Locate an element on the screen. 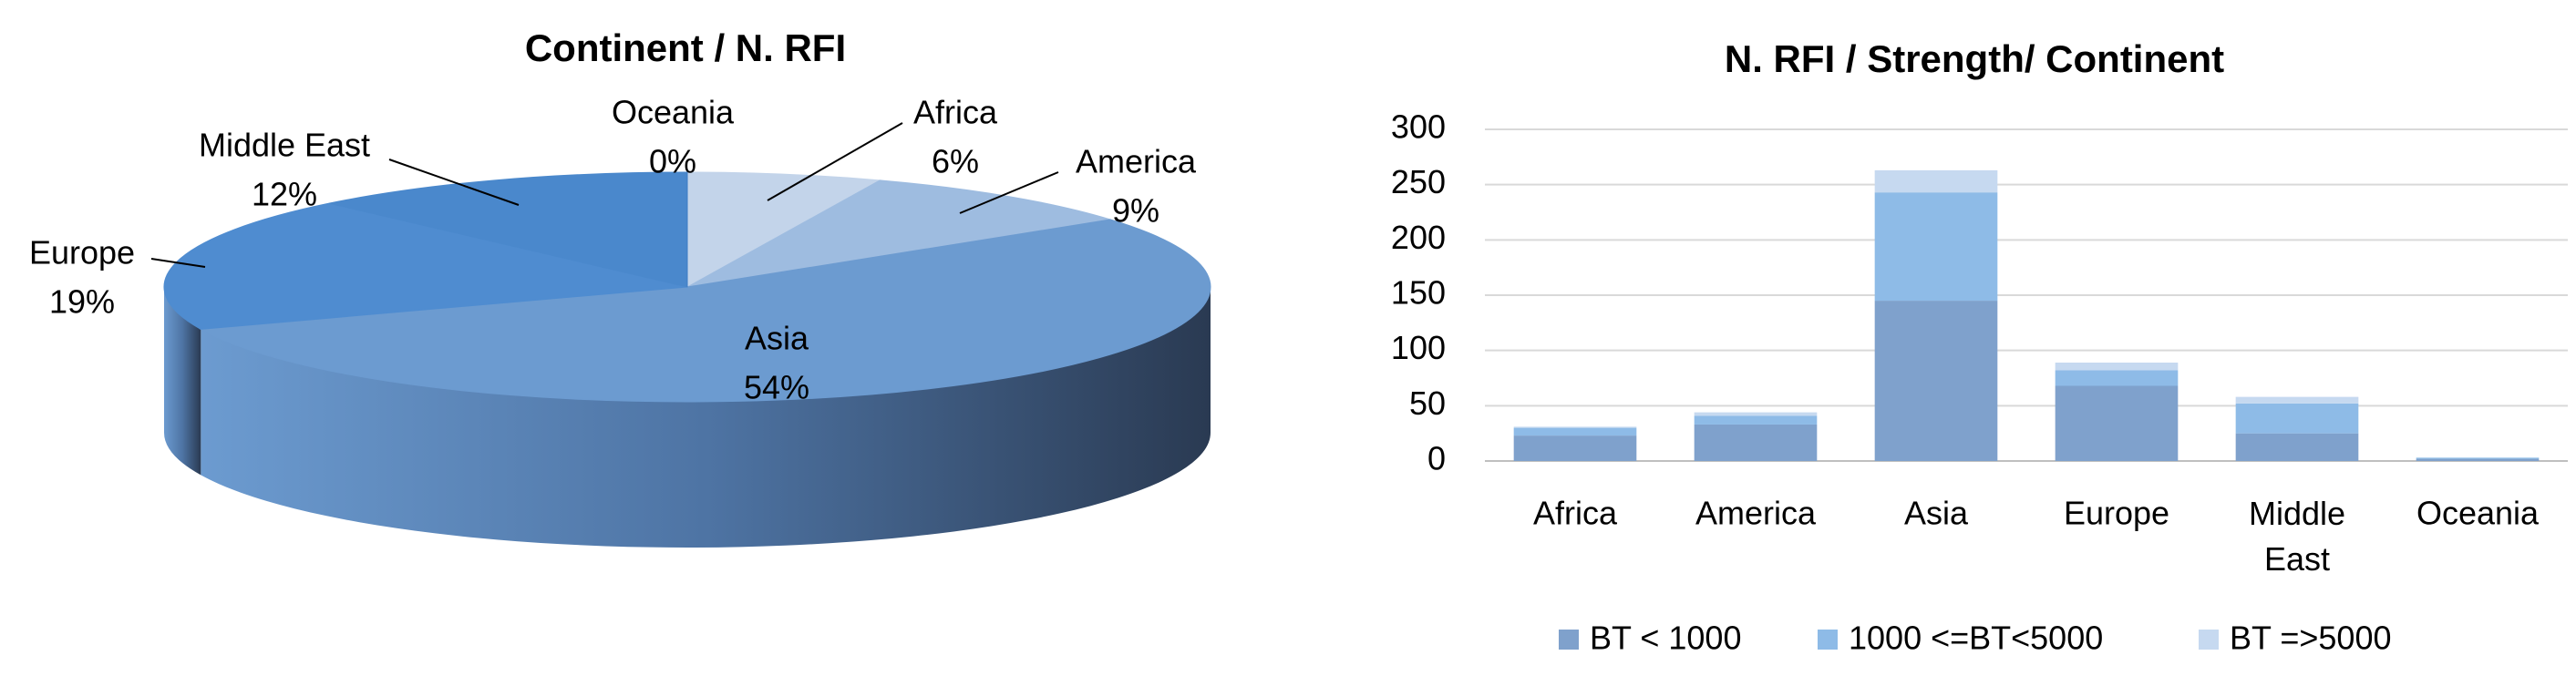  y-tick-label: 200 is located at coordinates (1418, 237).